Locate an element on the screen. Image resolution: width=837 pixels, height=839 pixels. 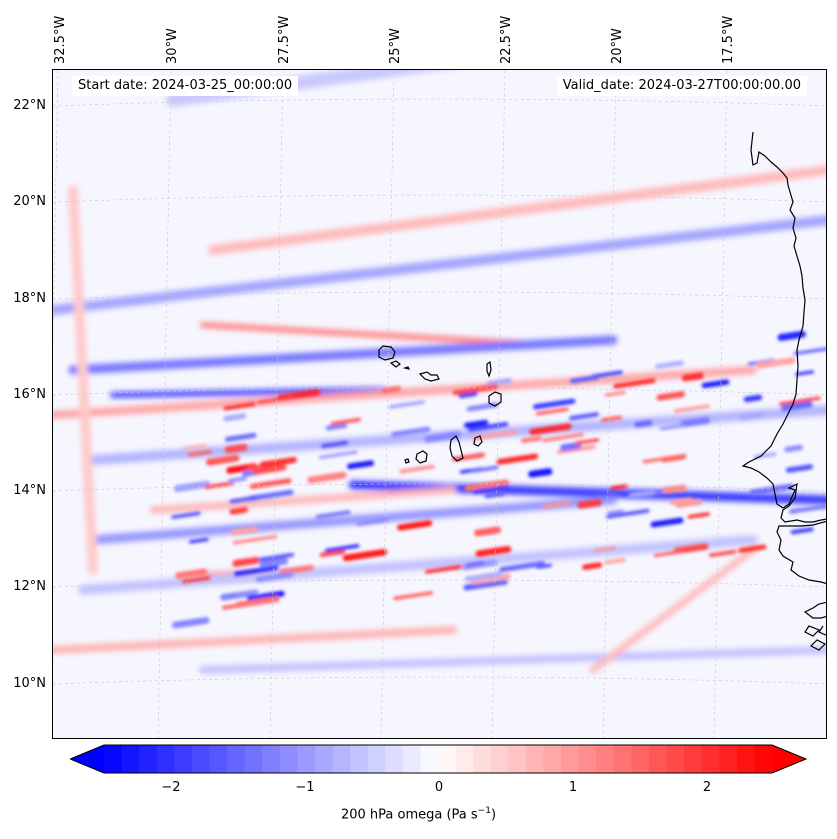
lat-label-20n: 20°N is located at coordinates (29, 201).